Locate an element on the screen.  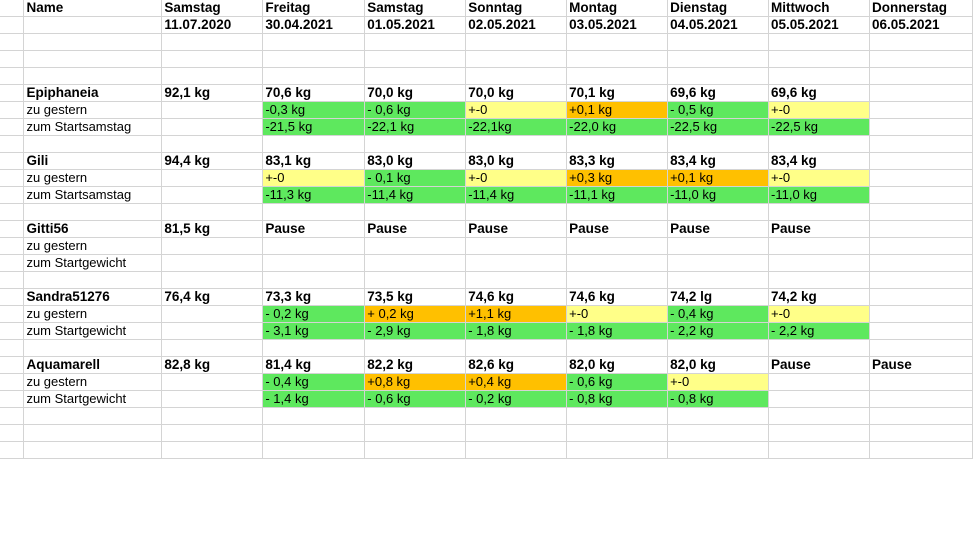
weight-cell: 82,6 kg is located at coordinates (516, 365).